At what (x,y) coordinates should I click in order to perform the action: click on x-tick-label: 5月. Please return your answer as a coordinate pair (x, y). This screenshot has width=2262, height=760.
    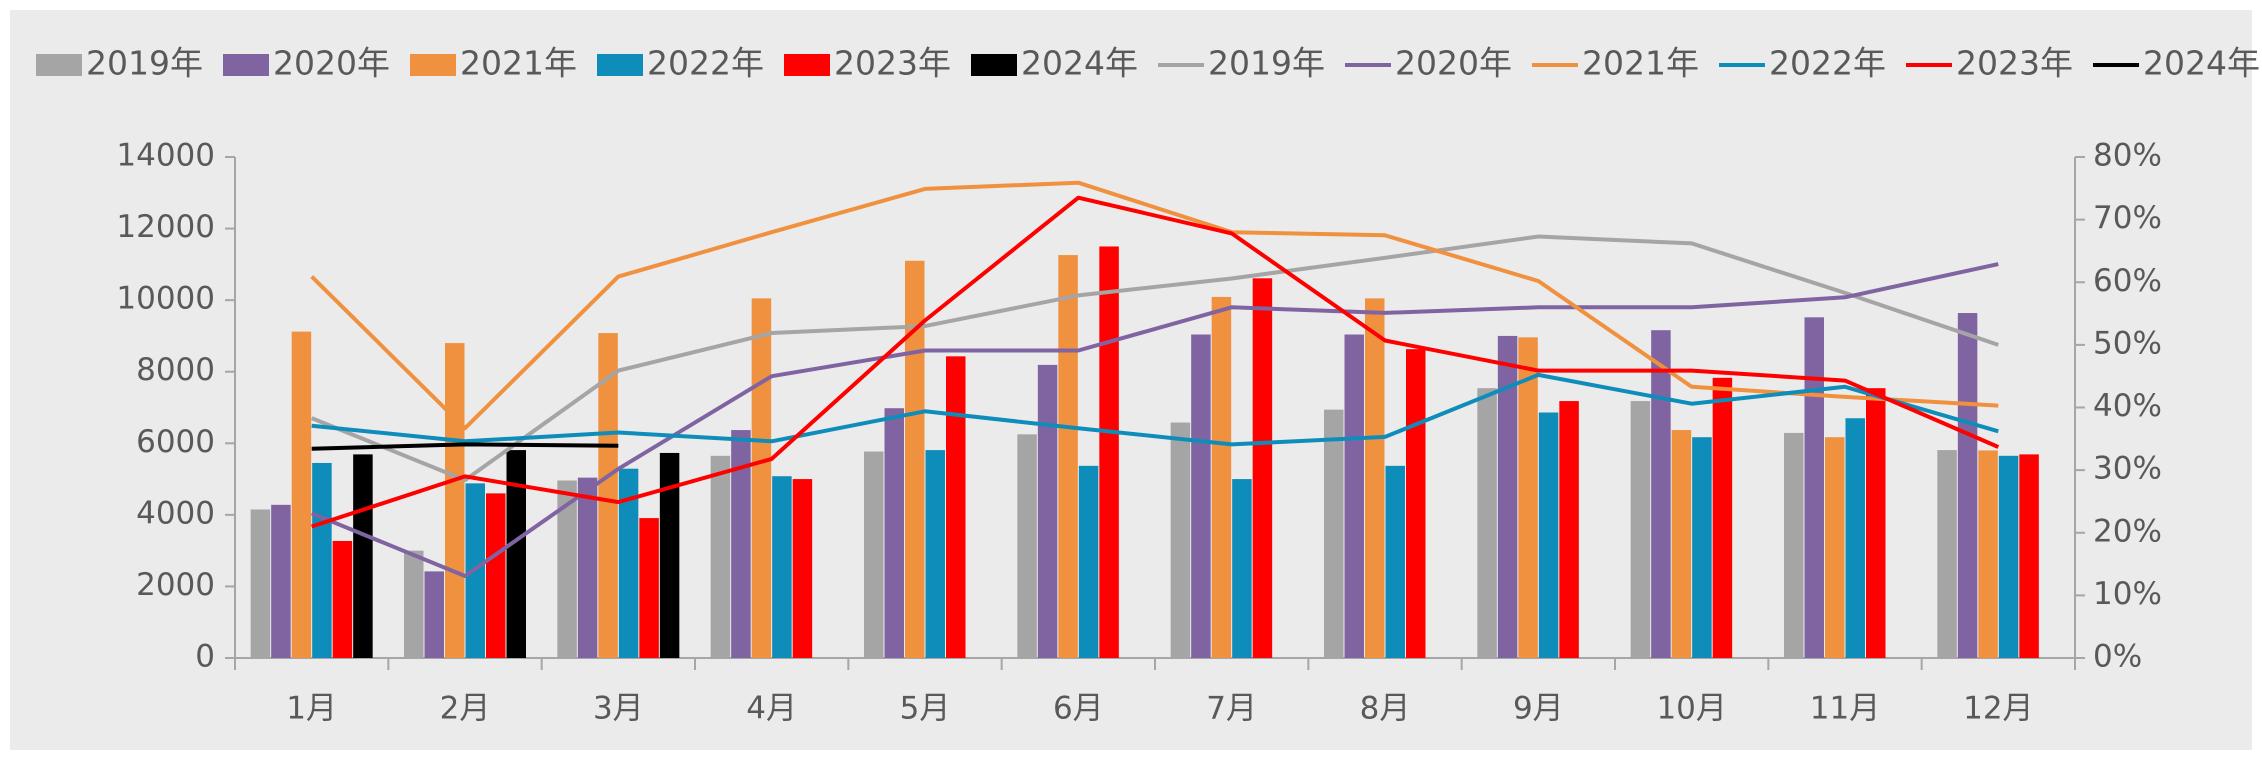
    Looking at the image, I should click on (925, 709).